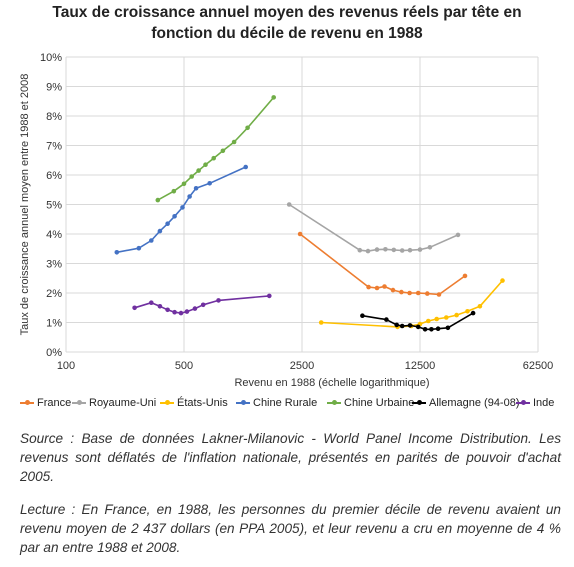  I want to click on series-line-chine-rurale, so click(181, 210).